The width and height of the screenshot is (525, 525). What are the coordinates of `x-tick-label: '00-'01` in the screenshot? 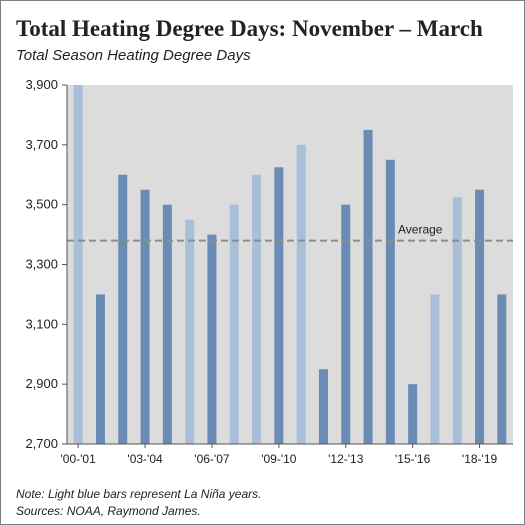 It's located at (79, 459).